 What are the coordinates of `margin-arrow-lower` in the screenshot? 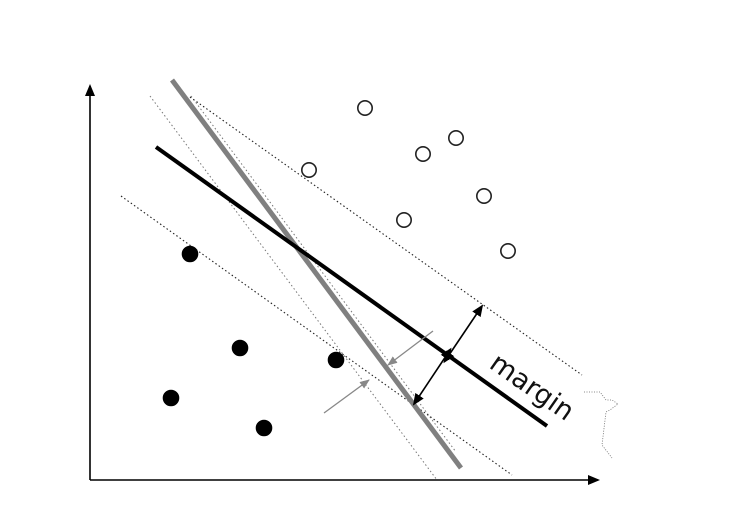 It's located at (432, 376).